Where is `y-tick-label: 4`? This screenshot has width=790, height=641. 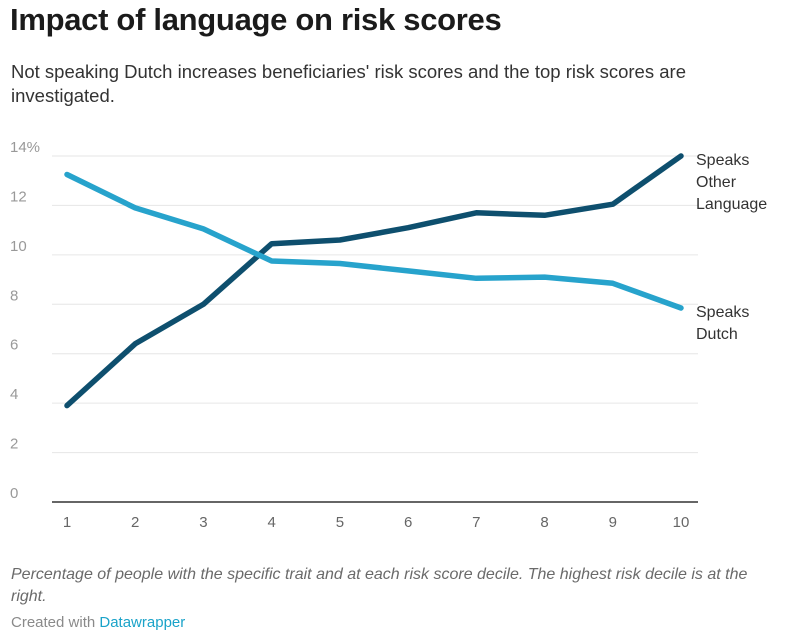
y-tick-label: 4 is located at coordinates (14, 394).